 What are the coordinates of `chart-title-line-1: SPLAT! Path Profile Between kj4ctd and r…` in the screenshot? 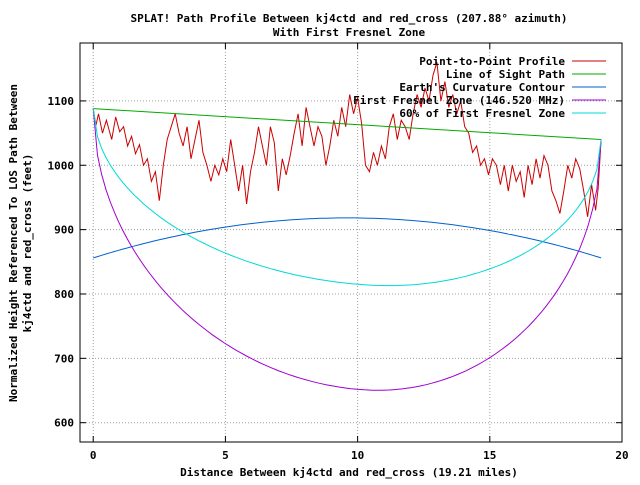 It's located at (348, 18).